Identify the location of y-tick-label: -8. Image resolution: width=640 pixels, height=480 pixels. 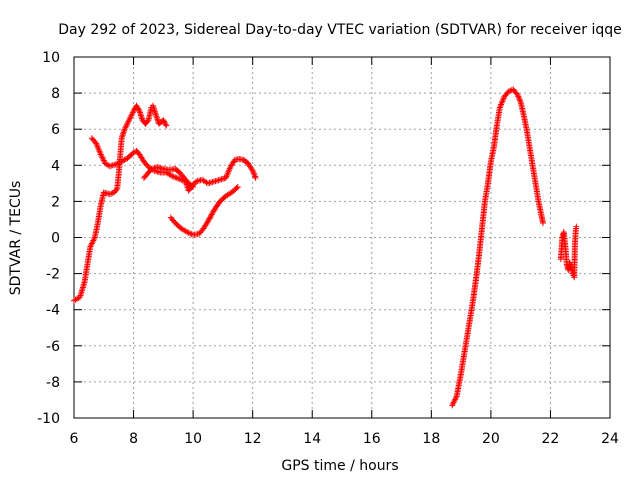
(53, 383).